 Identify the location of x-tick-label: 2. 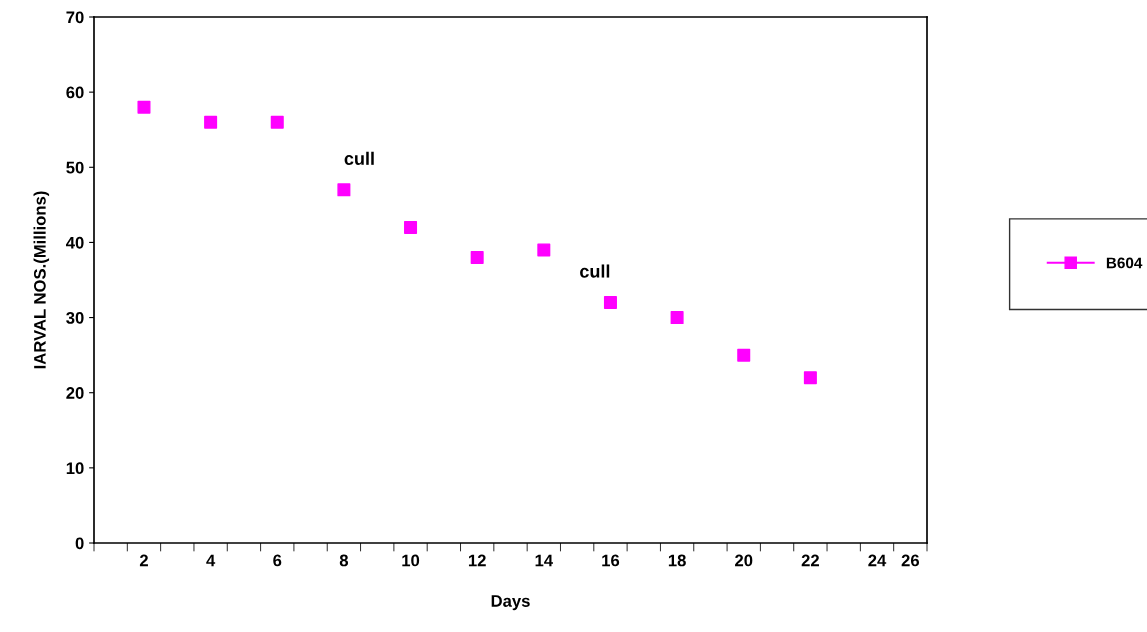
(143, 560).